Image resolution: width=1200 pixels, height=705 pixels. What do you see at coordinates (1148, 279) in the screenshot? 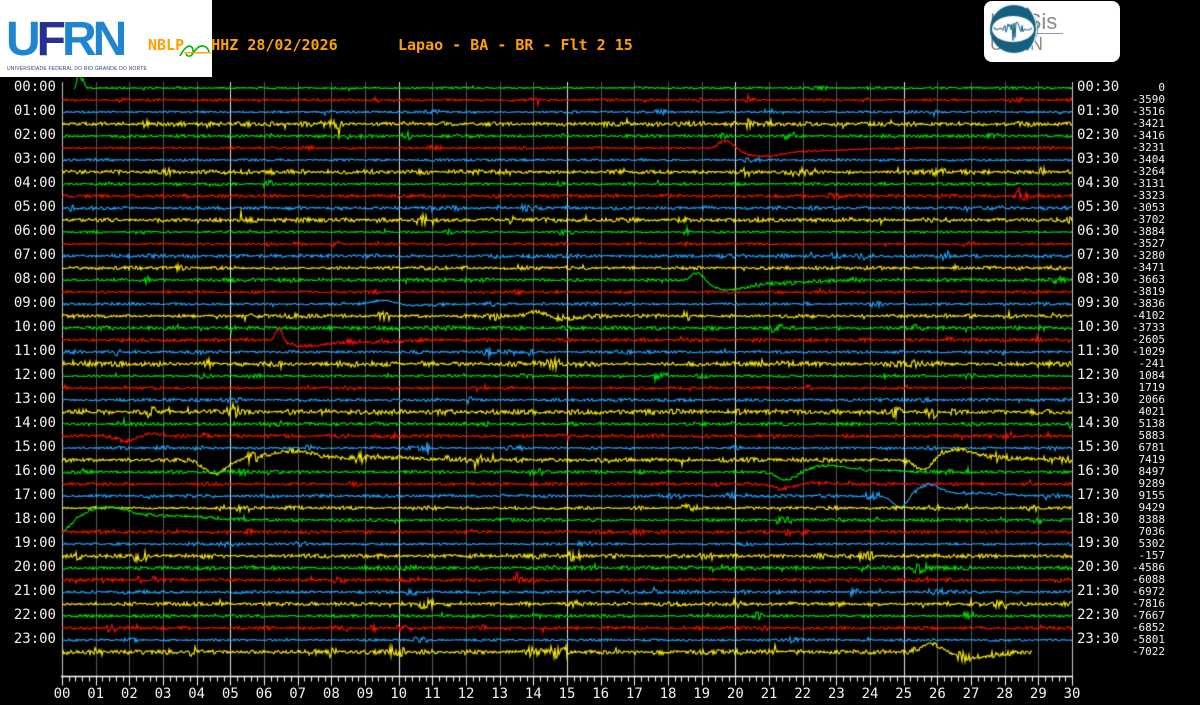
I see `line-end-value: -3663` at bounding box center [1148, 279].